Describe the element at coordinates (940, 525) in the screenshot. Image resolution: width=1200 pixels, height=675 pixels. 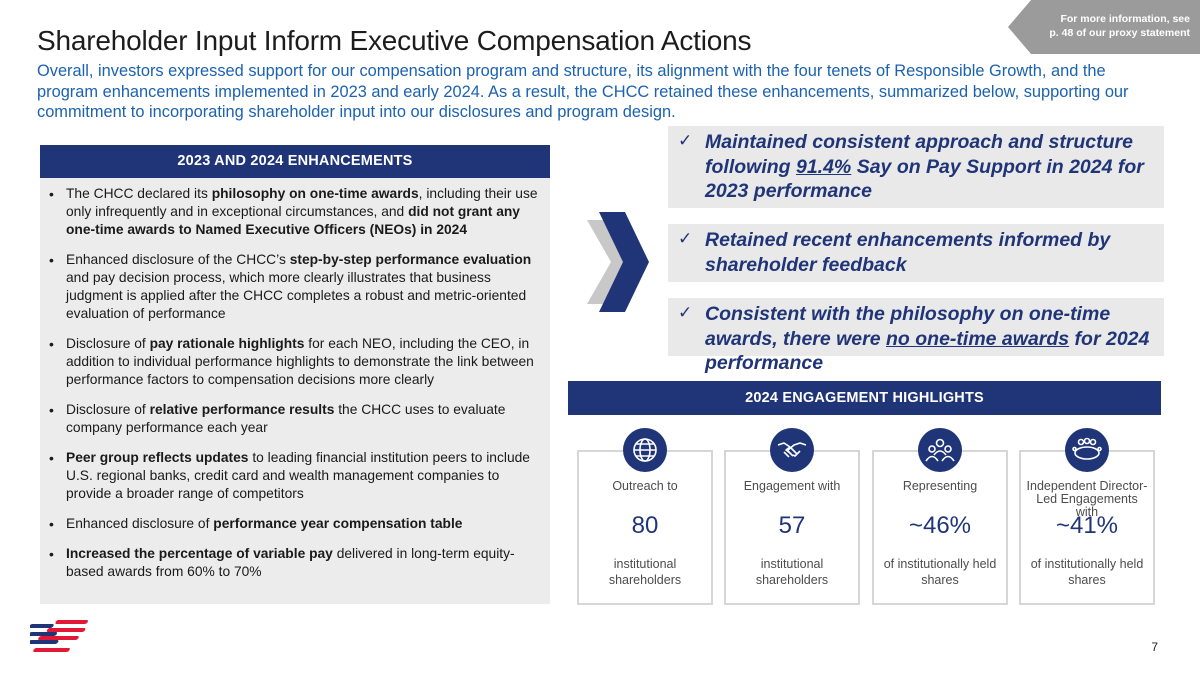
I see `card-value: ~46%` at that location.